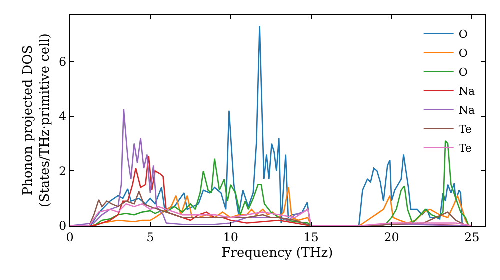  Describe the element at coordinates (271, 214) in the screenshot. I see `line-series` at that location.